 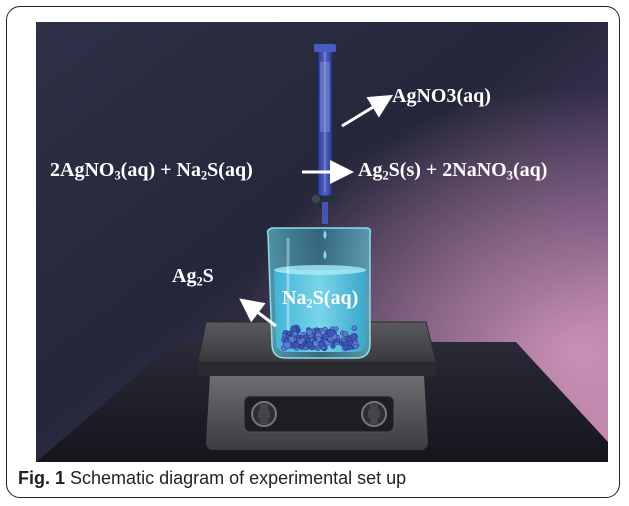 What do you see at coordinates (317, 385) in the screenshot?
I see `hot-plate-stirrer` at bounding box center [317, 385].